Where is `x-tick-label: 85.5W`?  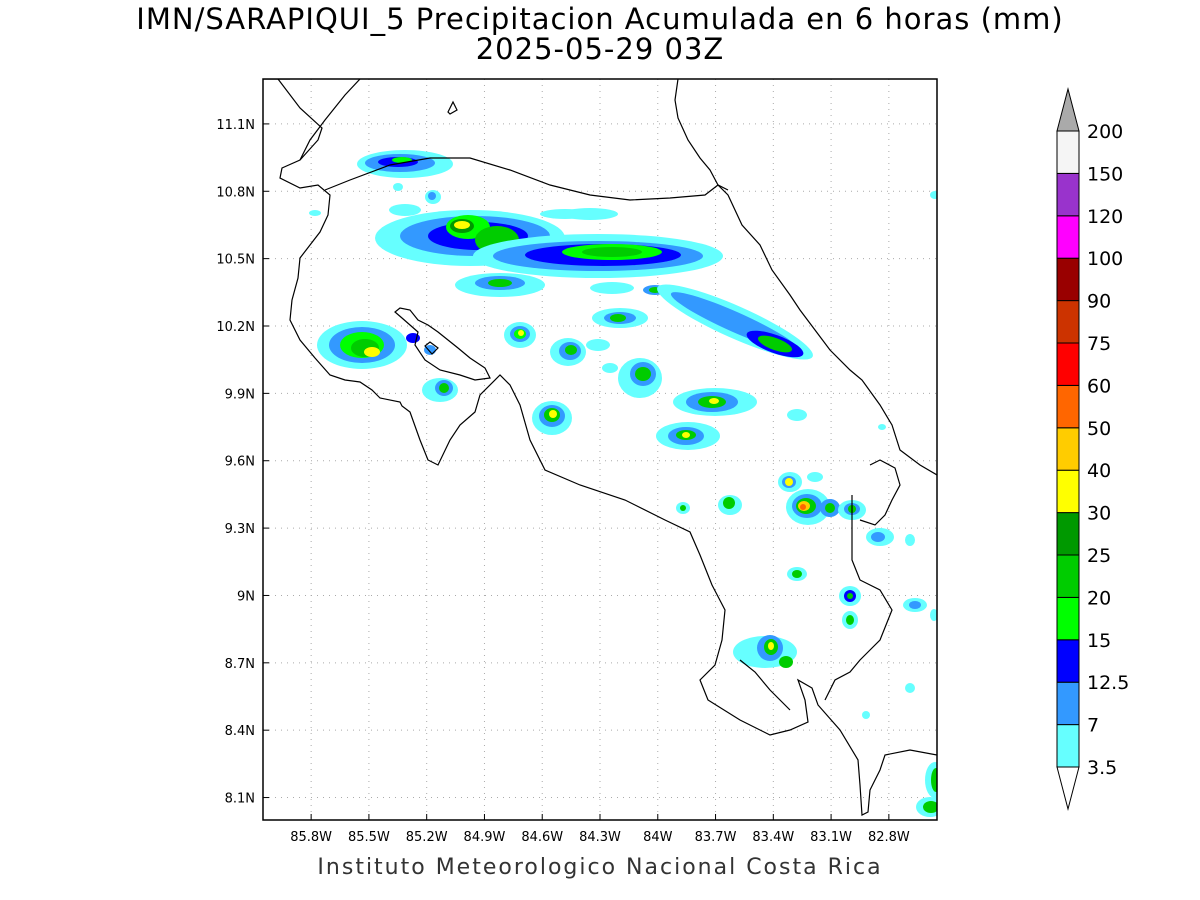 x-tick-label: 85.5W is located at coordinates (369, 837).